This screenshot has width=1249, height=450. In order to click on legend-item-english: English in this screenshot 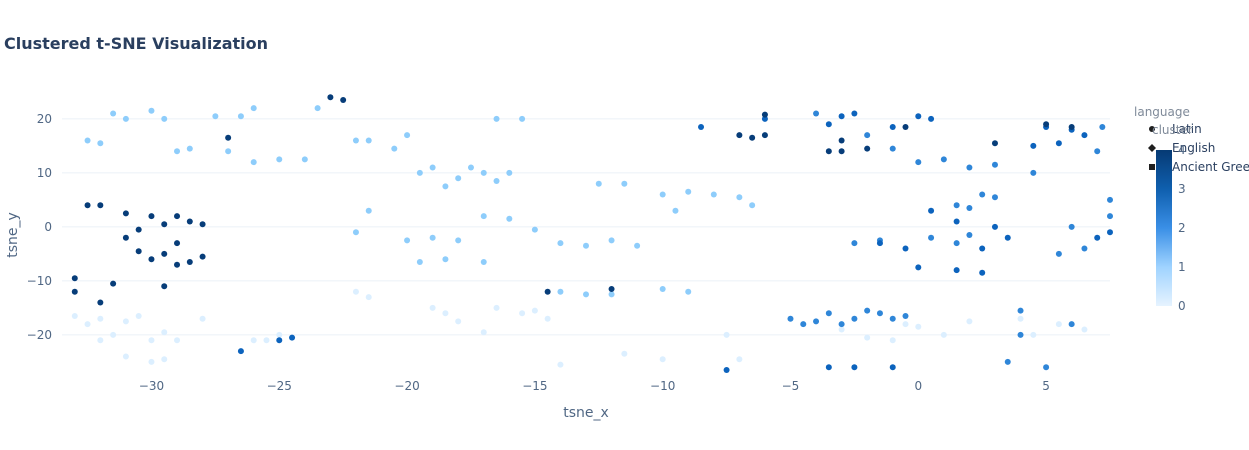, I will do `click(1181, 148)`.